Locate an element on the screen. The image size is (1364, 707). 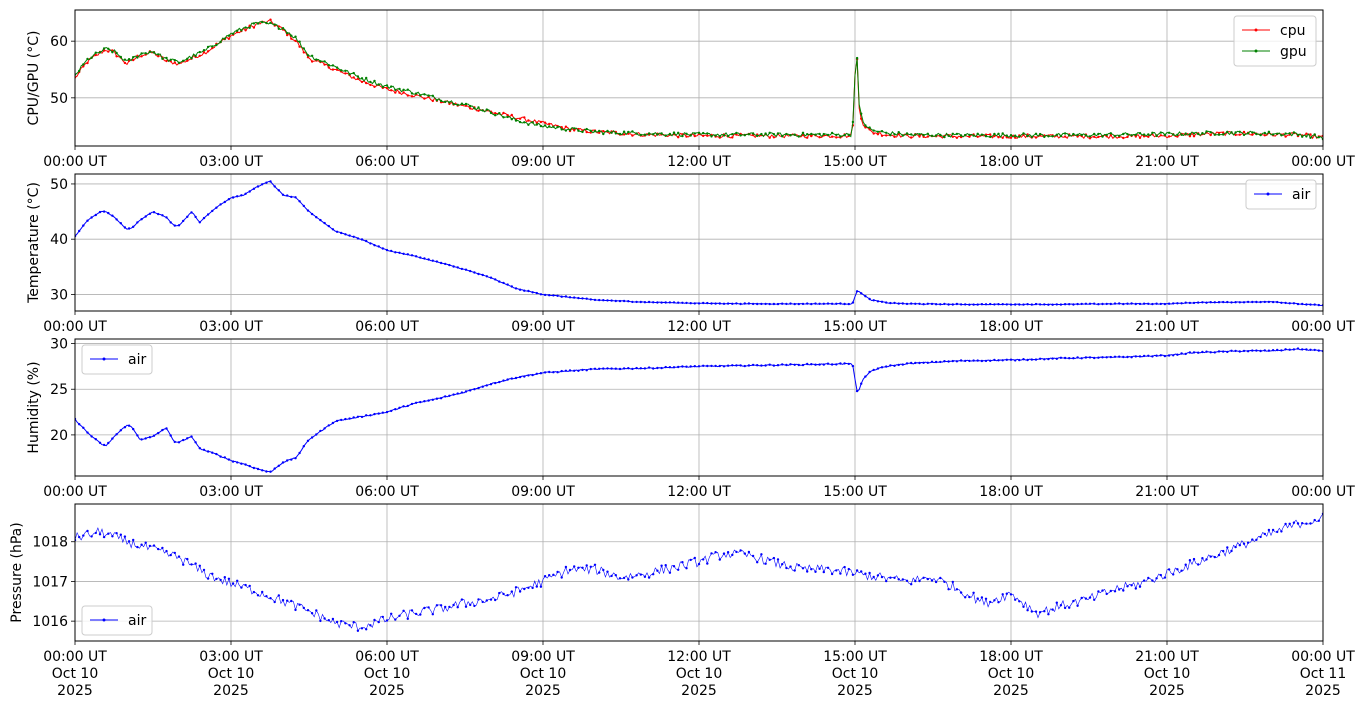
x-tick-label: 12:00 UT is located at coordinates (699, 162).